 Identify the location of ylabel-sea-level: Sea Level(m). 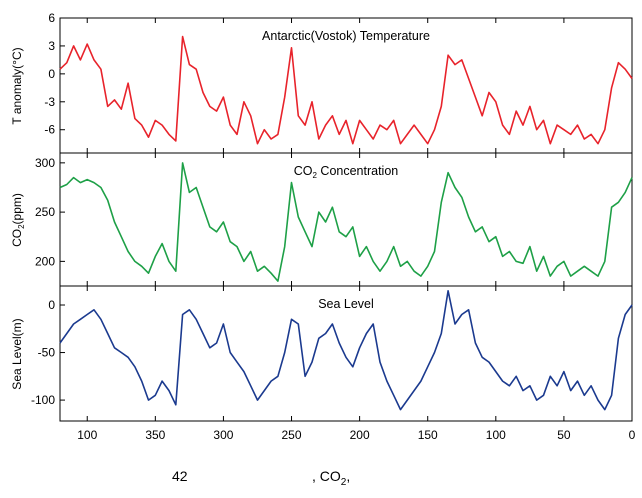
(17, 353).